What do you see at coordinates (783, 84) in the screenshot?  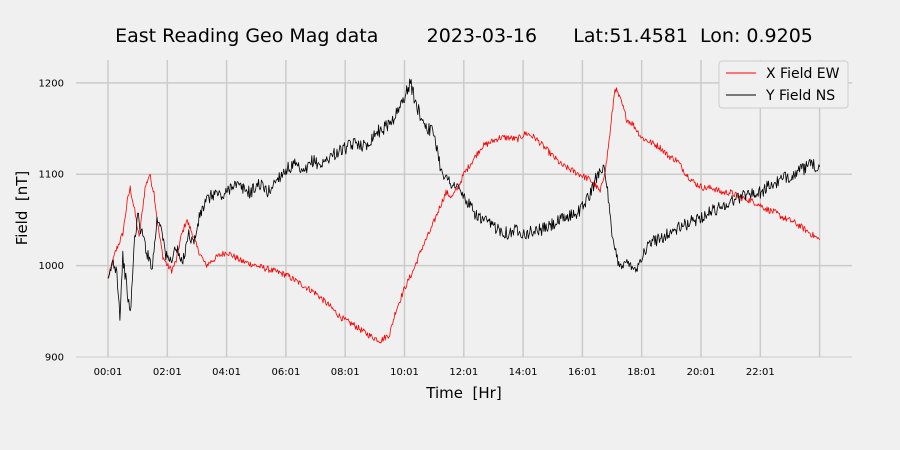 I see `legend: X Field EW Y Field NS` at bounding box center [783, 84].